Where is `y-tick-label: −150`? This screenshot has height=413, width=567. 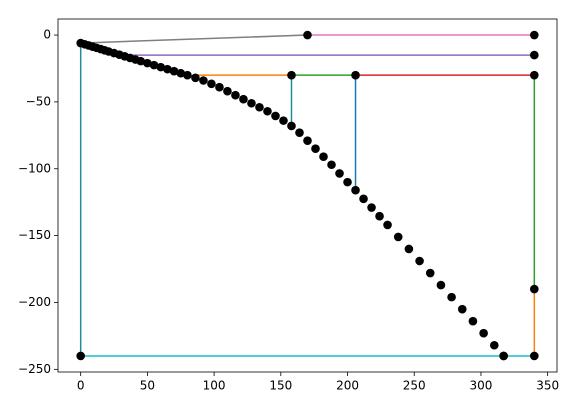 y-tick-label: −150 is located at coordinates (34, 235).